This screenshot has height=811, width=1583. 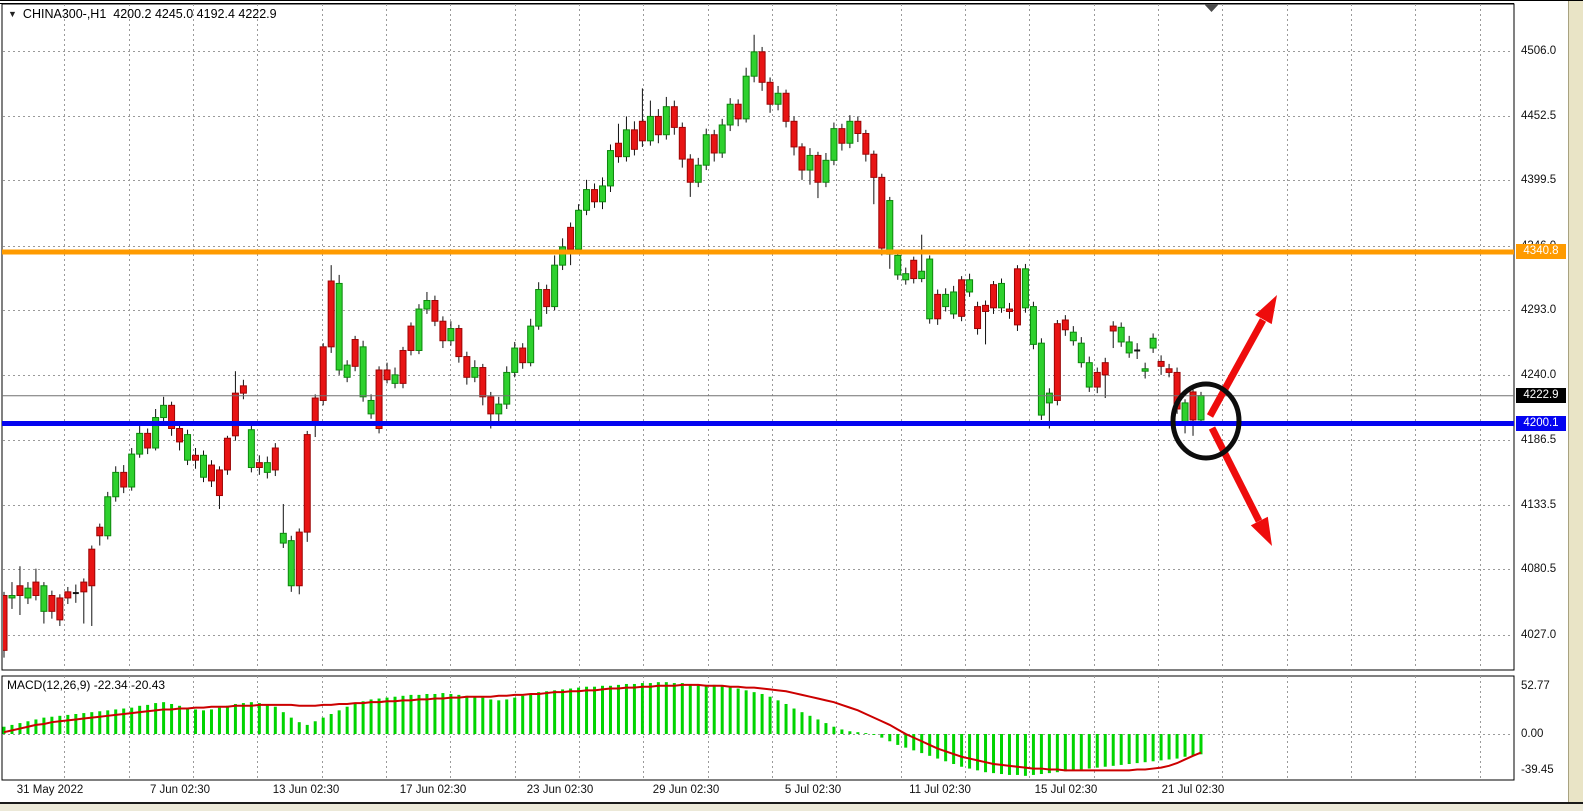 I want to click on time-axis-label: 5 Jul 02:30, so click(x=813, y=790).